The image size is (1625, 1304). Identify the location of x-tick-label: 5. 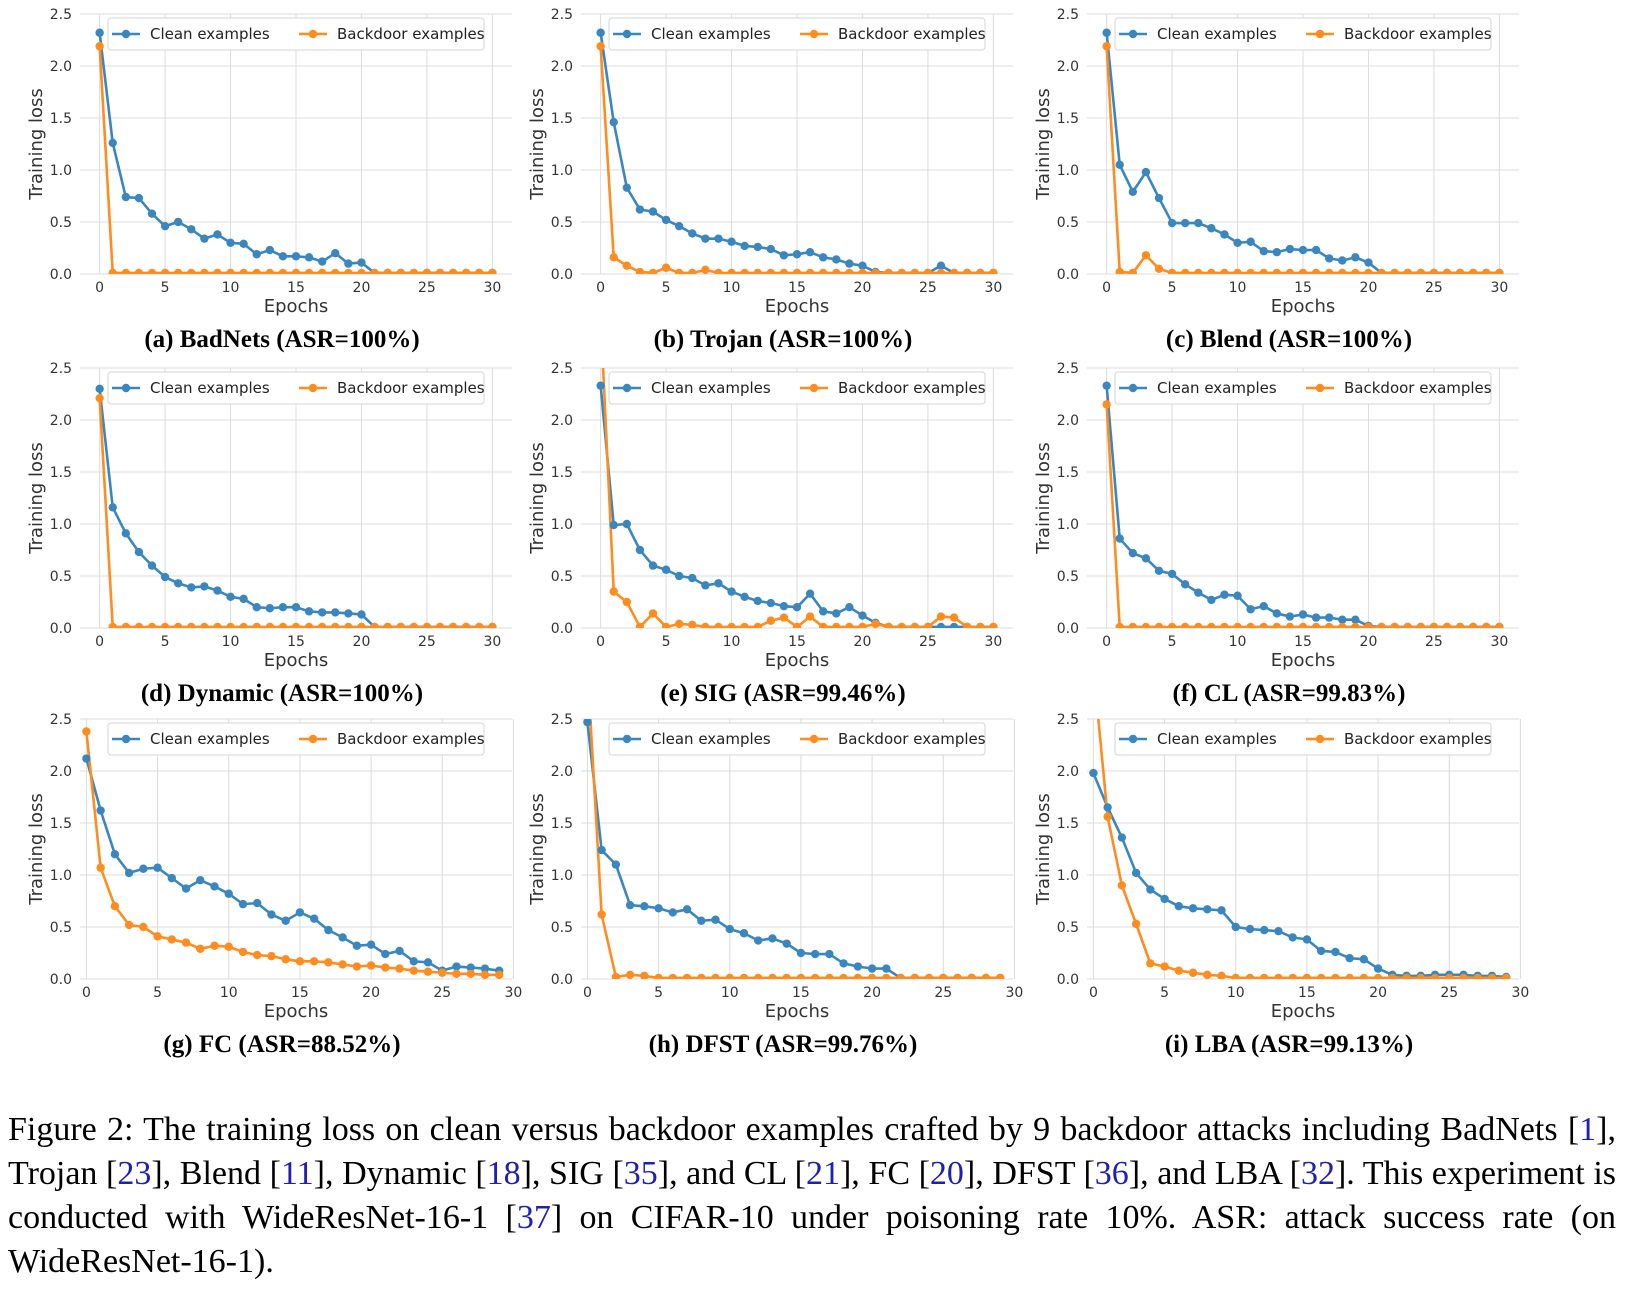
(658, 993).